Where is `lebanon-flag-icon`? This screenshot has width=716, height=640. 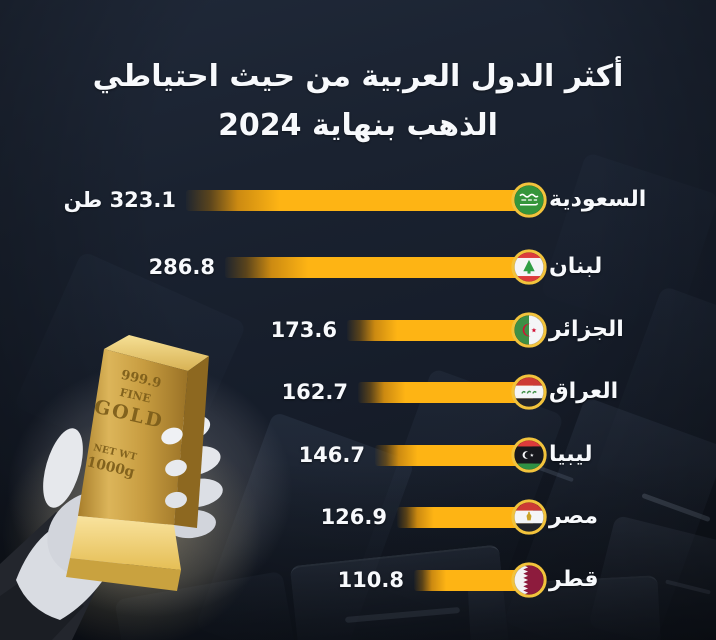
lebanon-flag-icon is located at coordinates (529, 267).